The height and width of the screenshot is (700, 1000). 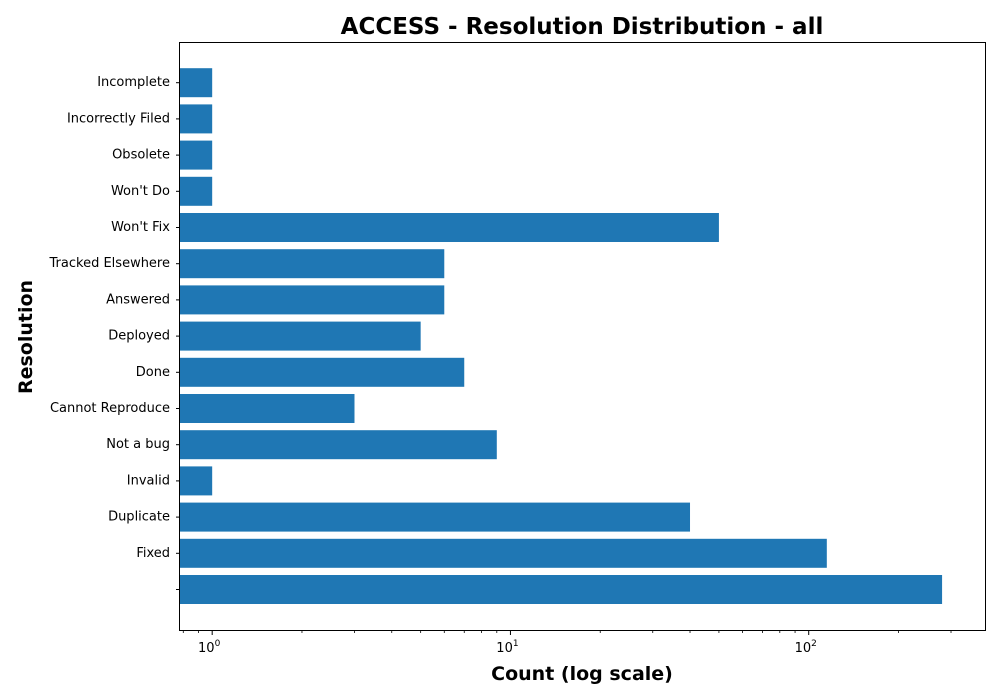 I want to click on bar-incomplete, so click(x=196, y=83).